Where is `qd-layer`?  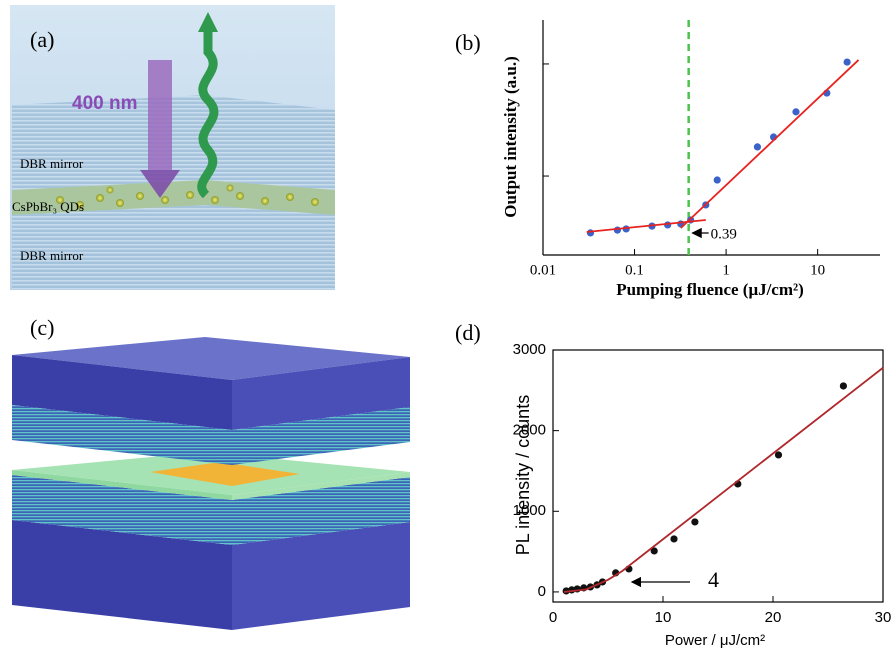
qd-layer is located at coordinates (173, 197).